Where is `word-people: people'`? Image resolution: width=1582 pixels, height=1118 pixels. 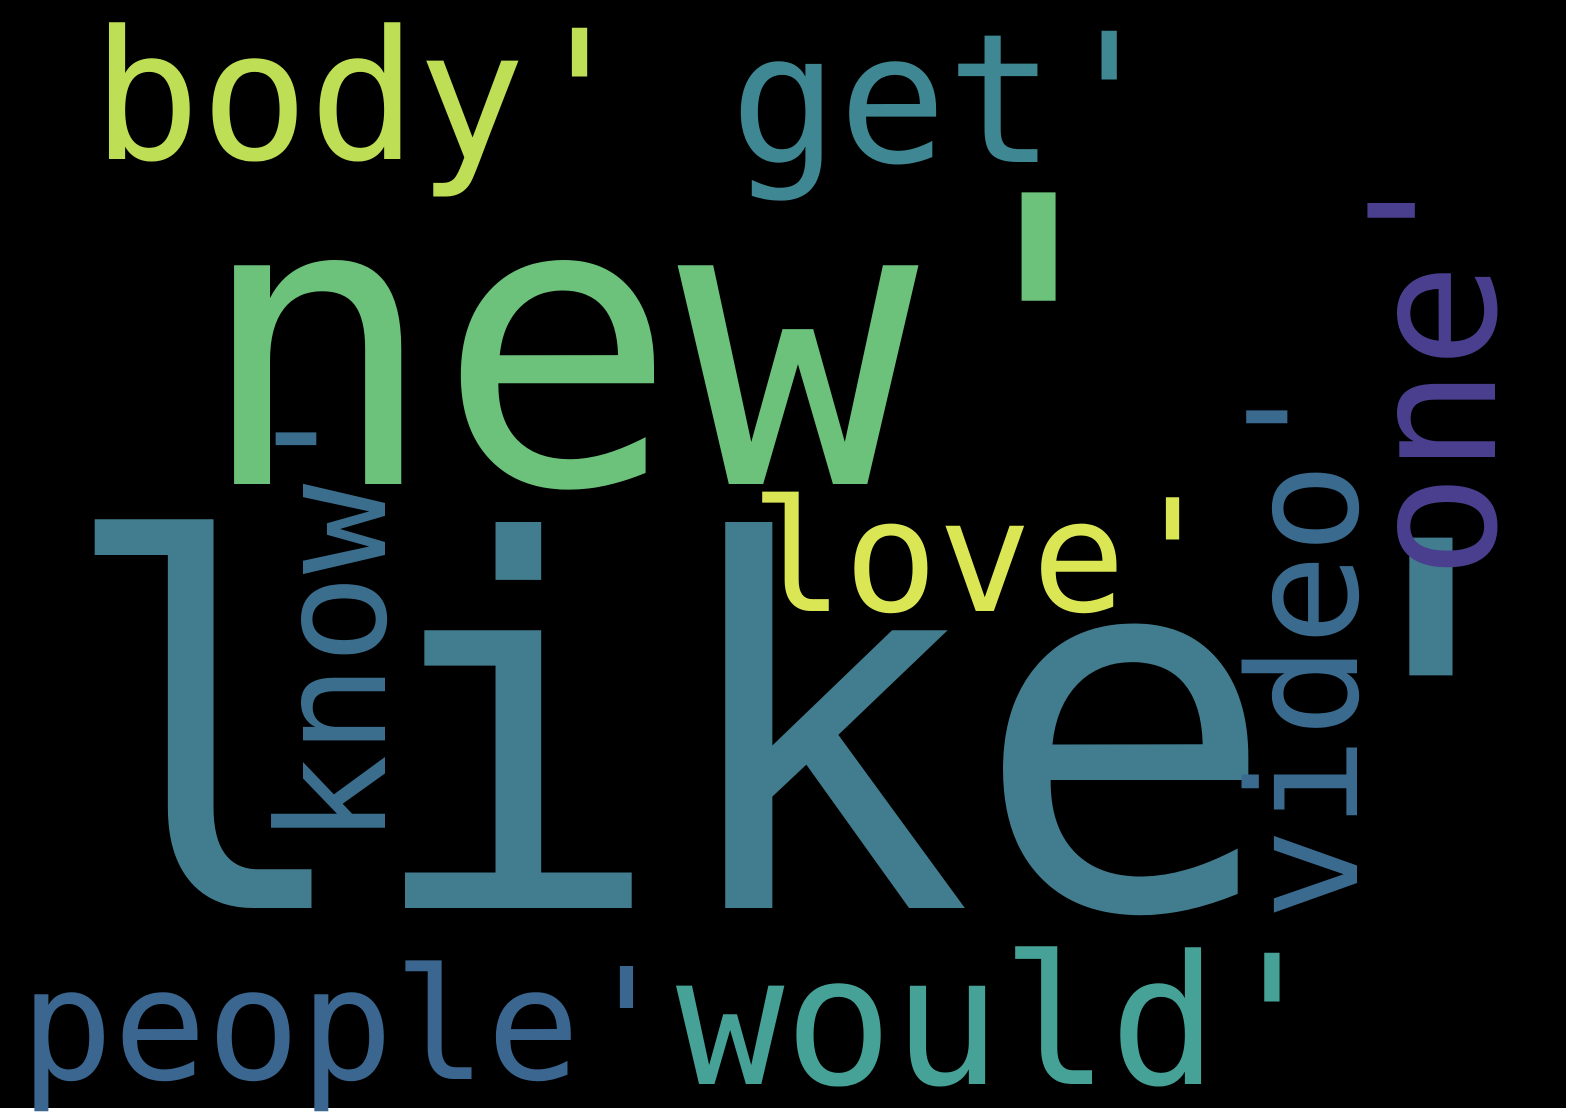
word-people: people' is located at coordinates (346, 1025).